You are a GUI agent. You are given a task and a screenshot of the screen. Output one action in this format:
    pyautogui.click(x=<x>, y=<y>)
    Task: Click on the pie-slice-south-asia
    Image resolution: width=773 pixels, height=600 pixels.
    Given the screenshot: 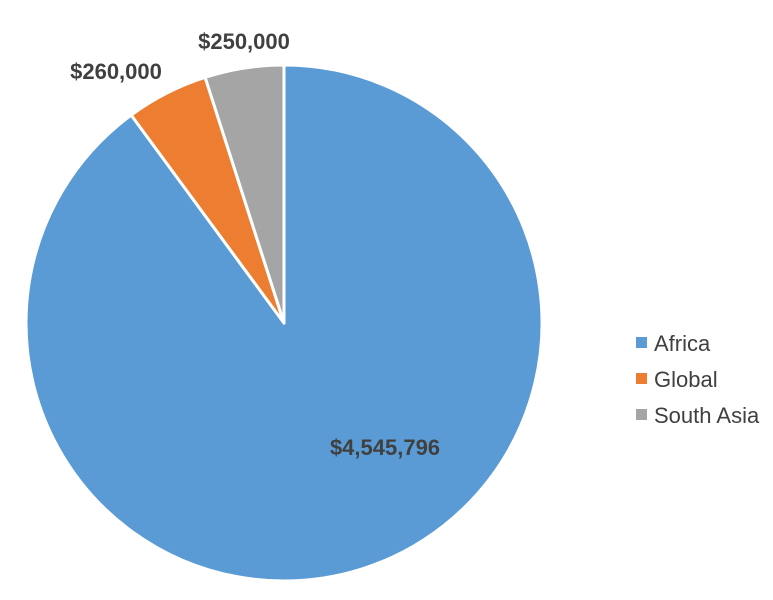 What is the action you would take?
    pyautogui.click(x=244, y=194)
    